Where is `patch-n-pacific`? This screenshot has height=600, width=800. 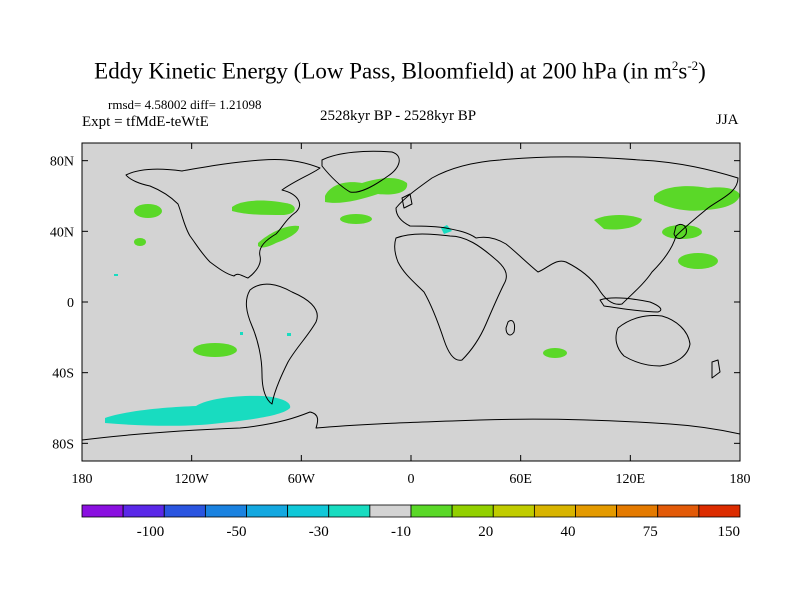
patch-n-pacific is located at coordinates (148, 211).